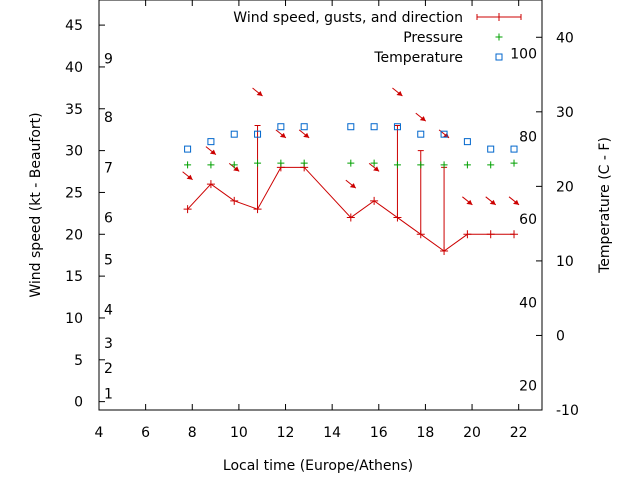  Describe the element at coordinates (78, 361) in the screenshot. I see `y-tick-label: 5` at that location.